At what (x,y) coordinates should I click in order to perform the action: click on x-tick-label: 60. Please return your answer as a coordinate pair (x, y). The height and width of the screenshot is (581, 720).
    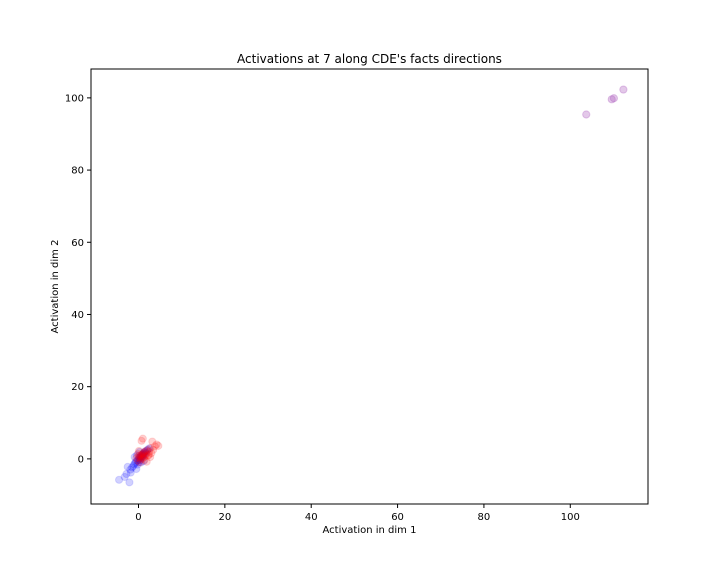
    Looking at the image, I should click on (397, 517).